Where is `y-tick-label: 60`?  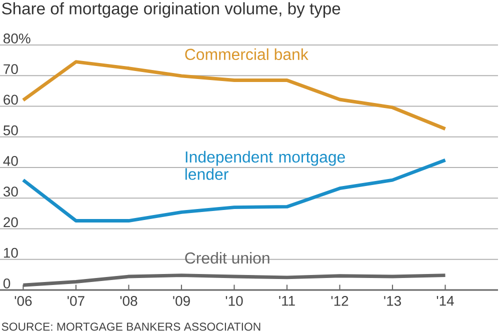 y-tick-label: 60 is located at coordinates (11, 99).